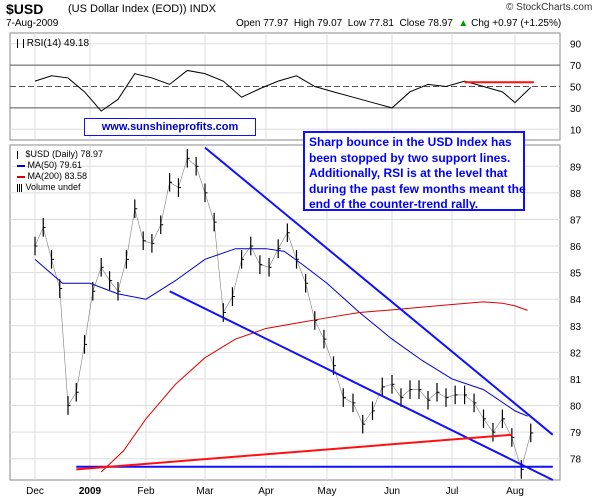  Describe the element at coordinates (283, 90) in the screenshot. I see `rsi-line` at that location.